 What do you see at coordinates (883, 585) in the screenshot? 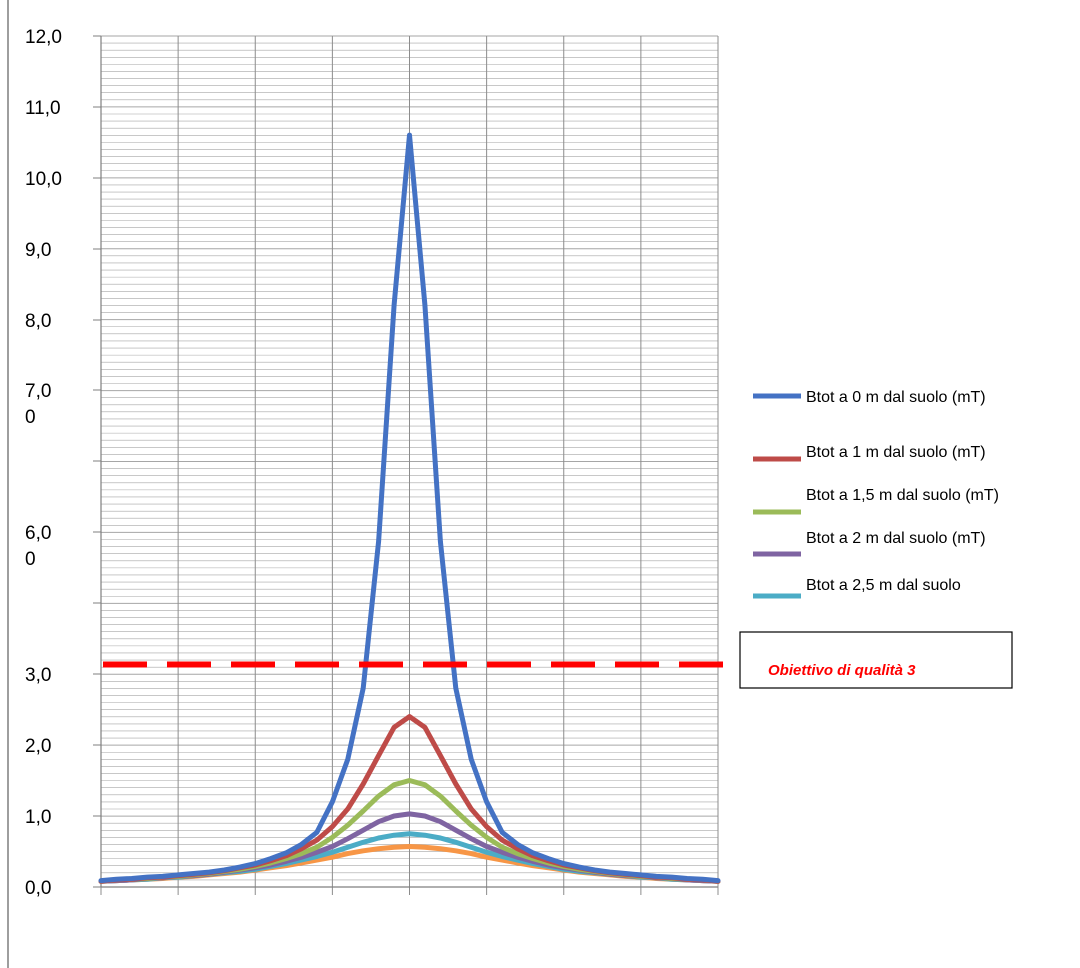
I see `legend-label: Btot a 2,5 m dal suolo` at bounding box center [883, 585].